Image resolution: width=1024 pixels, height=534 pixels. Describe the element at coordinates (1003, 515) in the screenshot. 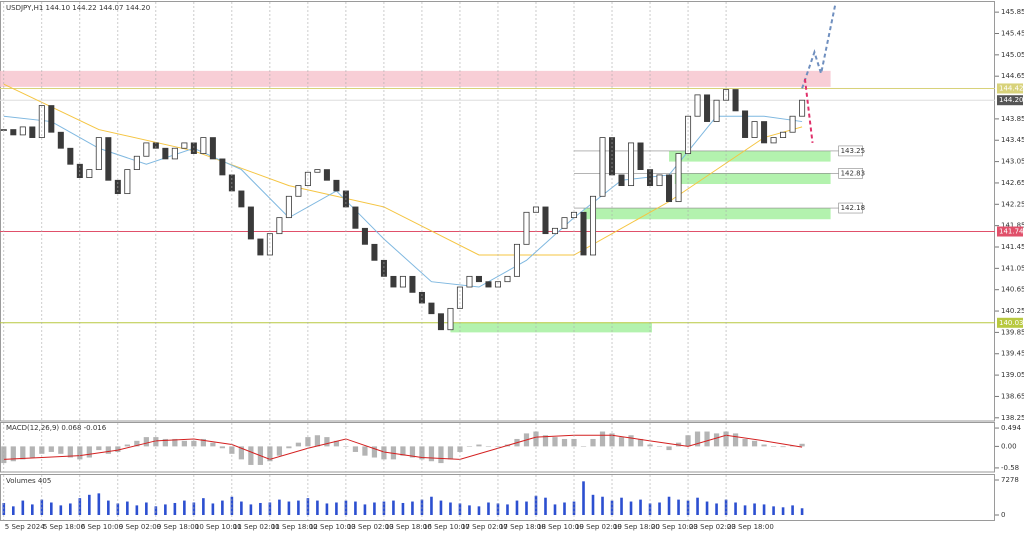

I see `y-tick-label: 0` at that location.